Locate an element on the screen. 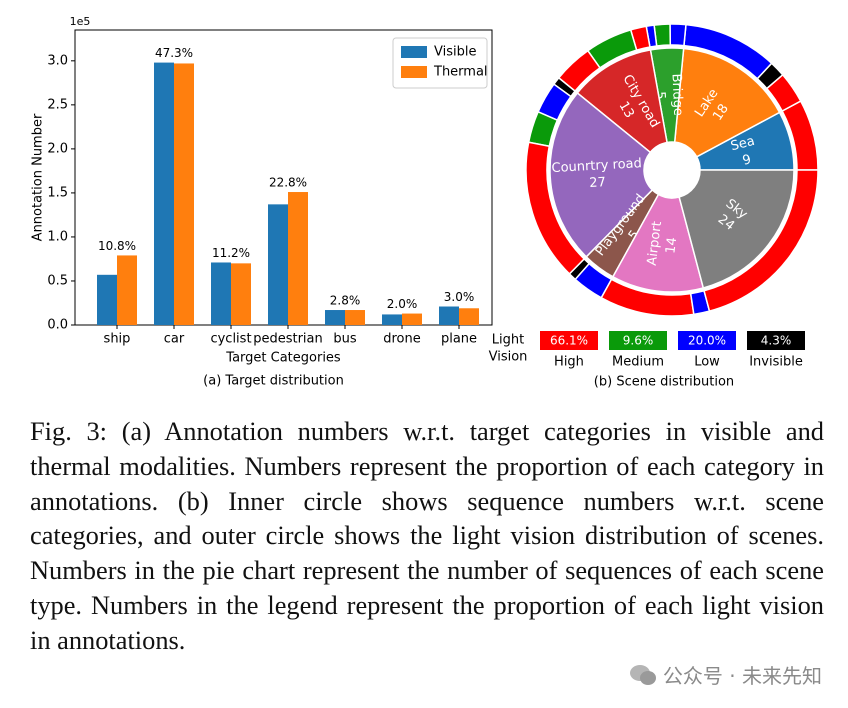 The height and width of the screenshot is (708, 848). x-axis-label: Target Categories is located at coordinates (283, 358).